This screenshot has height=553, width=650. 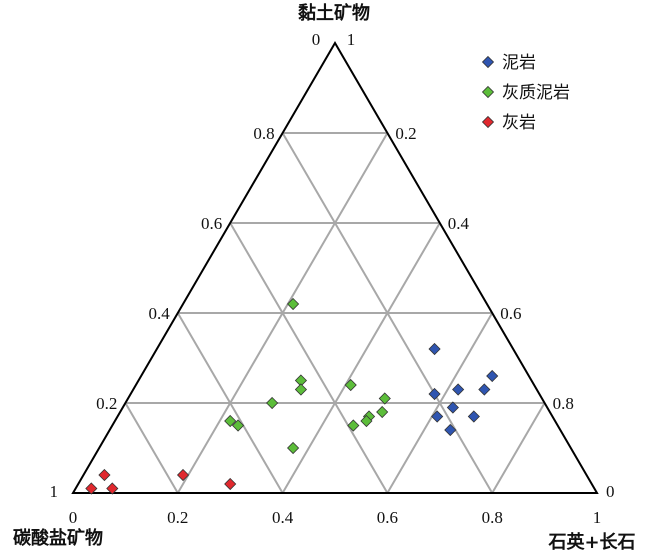 What do you see at coordinates (263, 133) in the screenshot?
I see `left-tick-label: 0.8` at bounding box center [263, 133].